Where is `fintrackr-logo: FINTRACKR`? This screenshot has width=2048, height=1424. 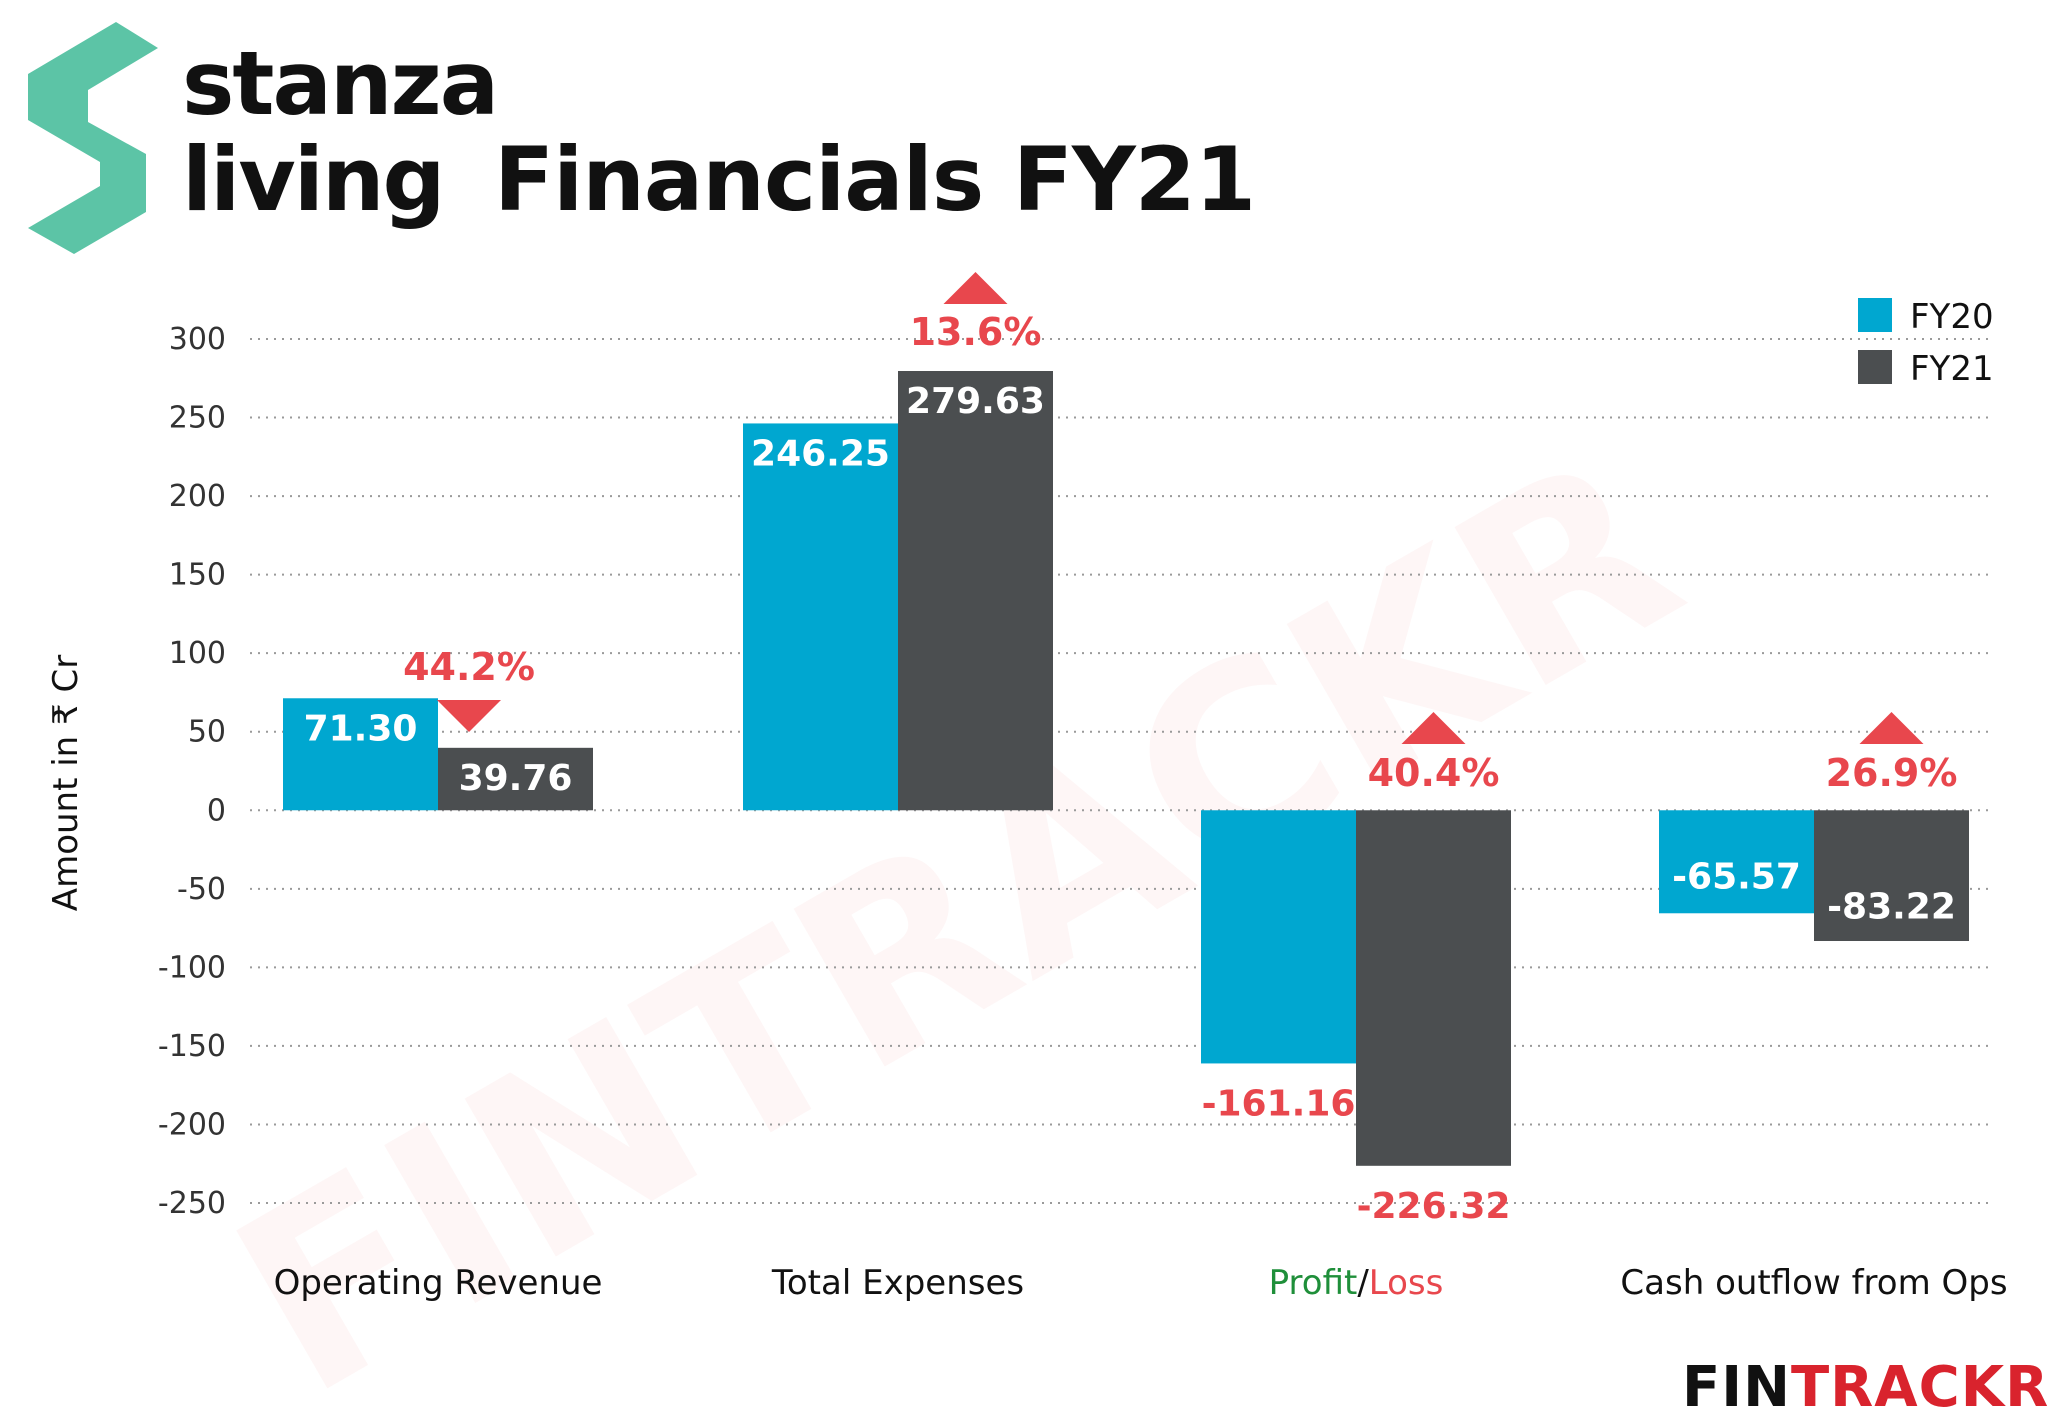
fintrackr-logo: FINTRACKR is located at coordinates (1865, 1388).